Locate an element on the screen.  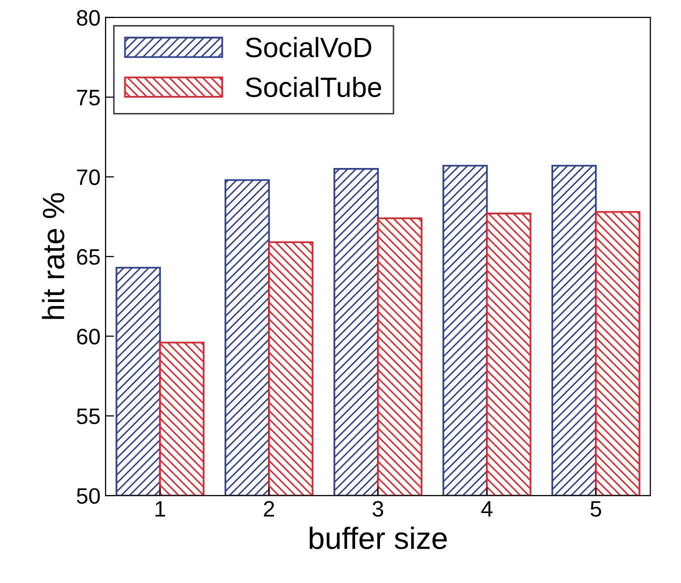
x-tick-label: 3 is located at coordinates (378, 509).